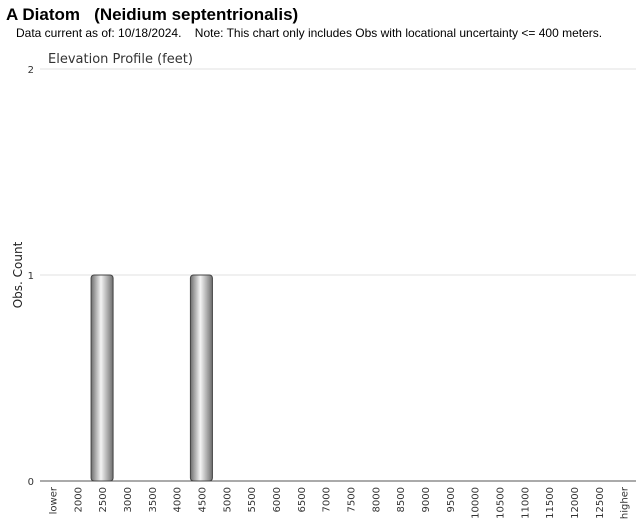 The width and height of the screenshot is (640, 523). I want to click on x-tick-label: lower, so click(53, 500).